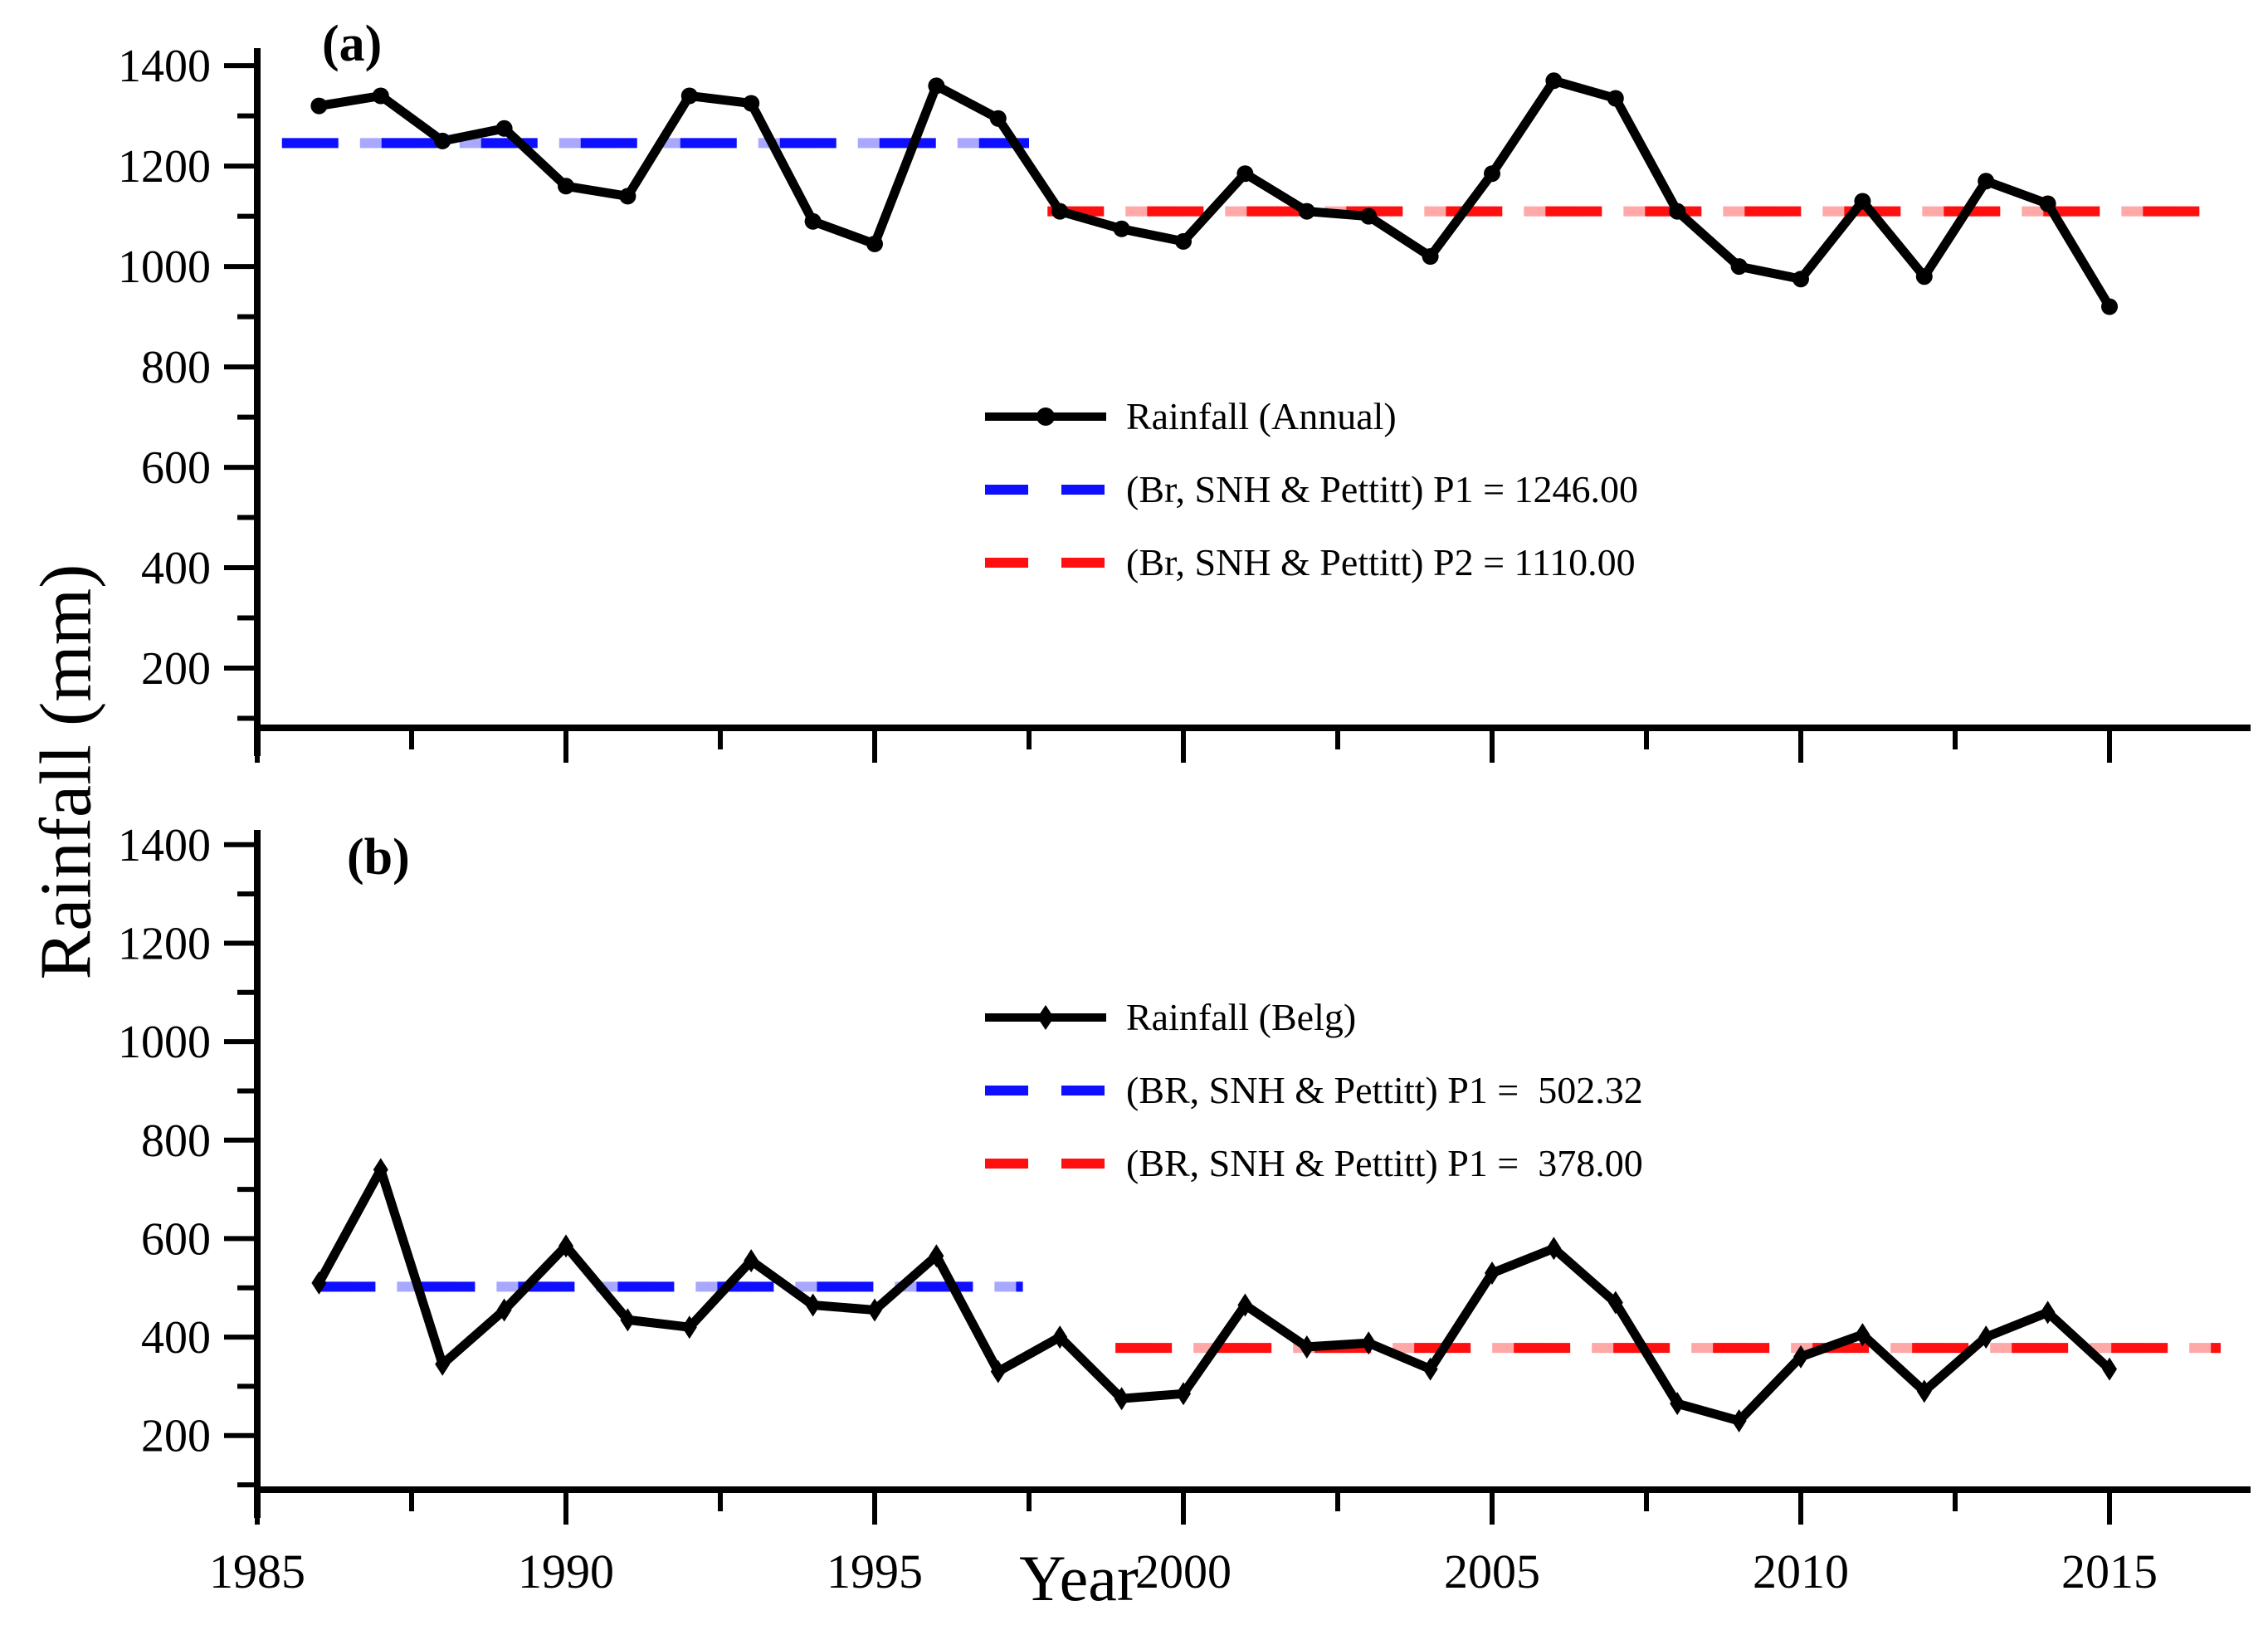  I want to click on y-axis-title: Rainfall (mm), so click(66, 772).